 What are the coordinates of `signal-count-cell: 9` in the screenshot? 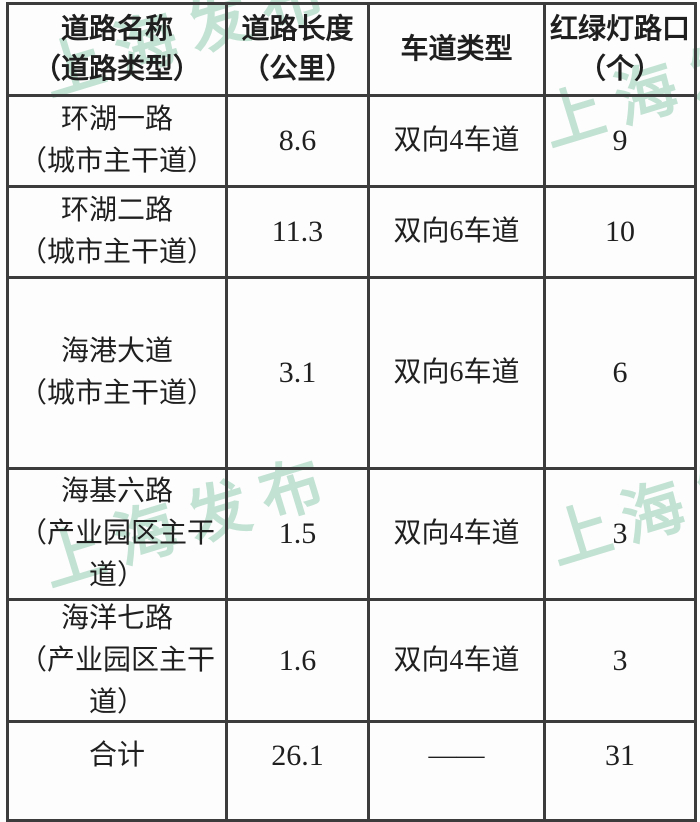 It's located at (620, 140).